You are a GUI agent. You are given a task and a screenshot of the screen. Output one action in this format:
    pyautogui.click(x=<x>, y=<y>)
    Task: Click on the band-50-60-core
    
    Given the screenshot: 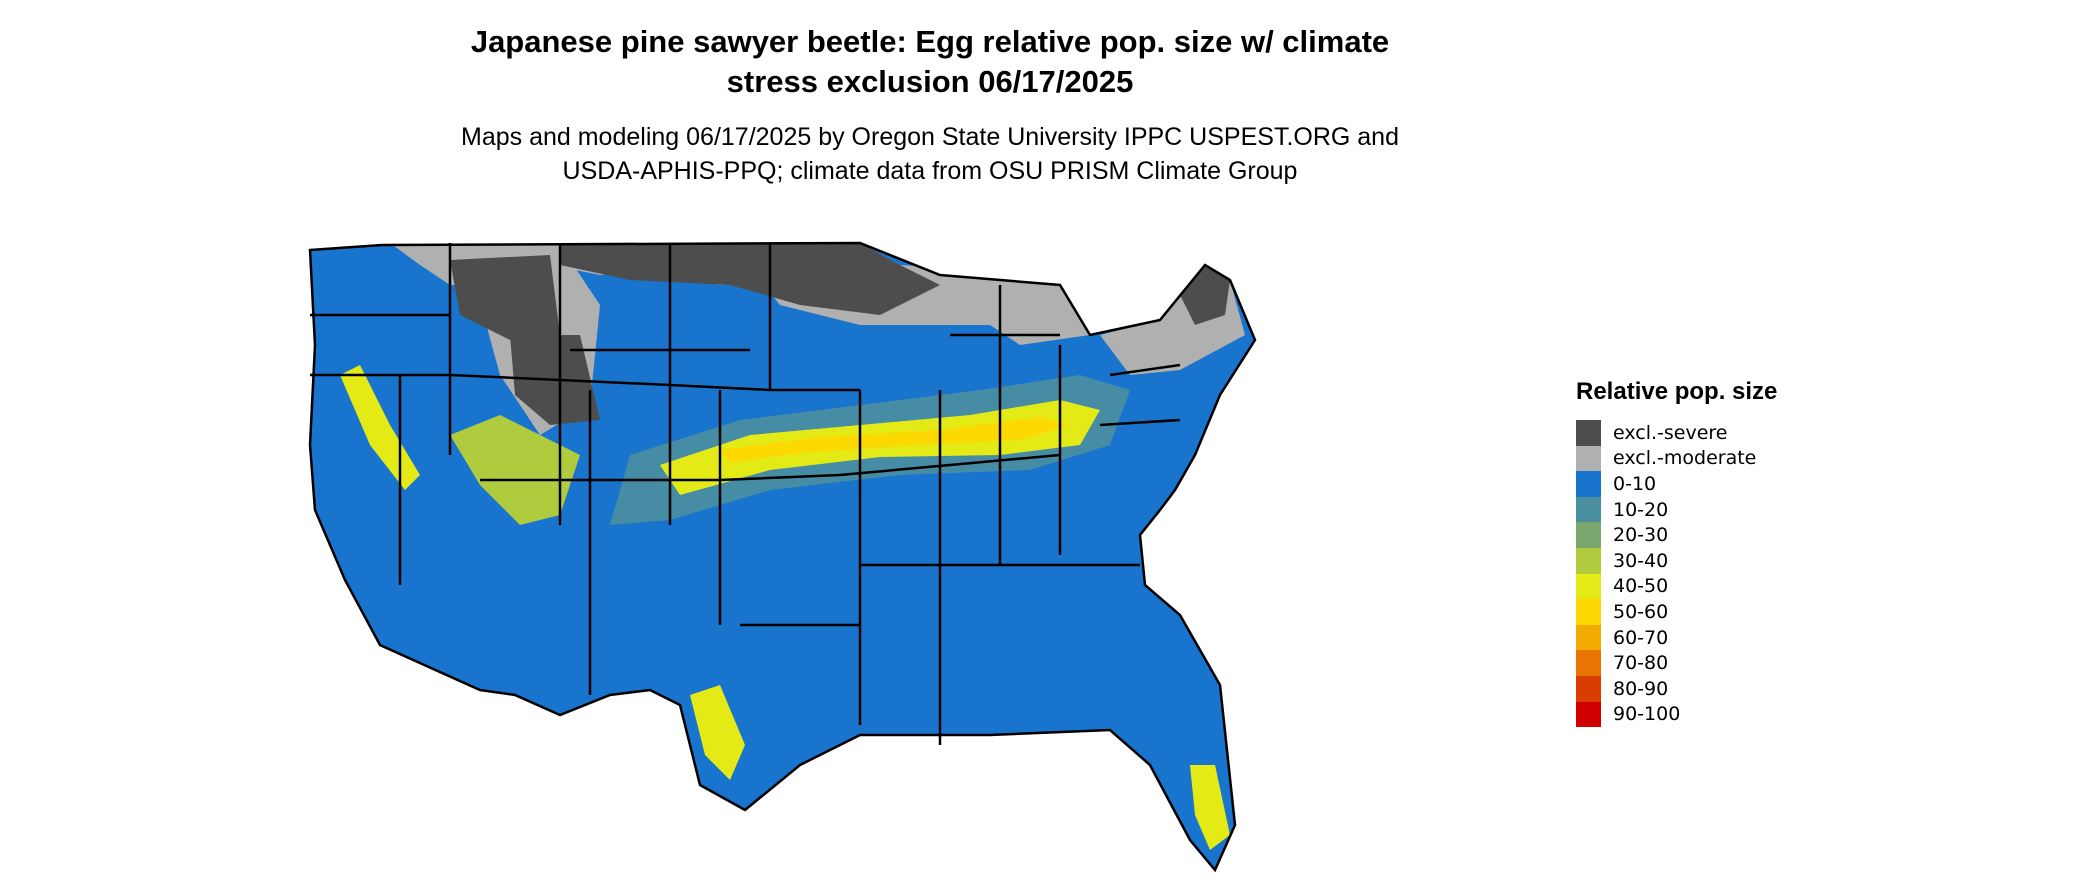 What is the action you would take?
    pyautogui.click(x=895, y=440)
    